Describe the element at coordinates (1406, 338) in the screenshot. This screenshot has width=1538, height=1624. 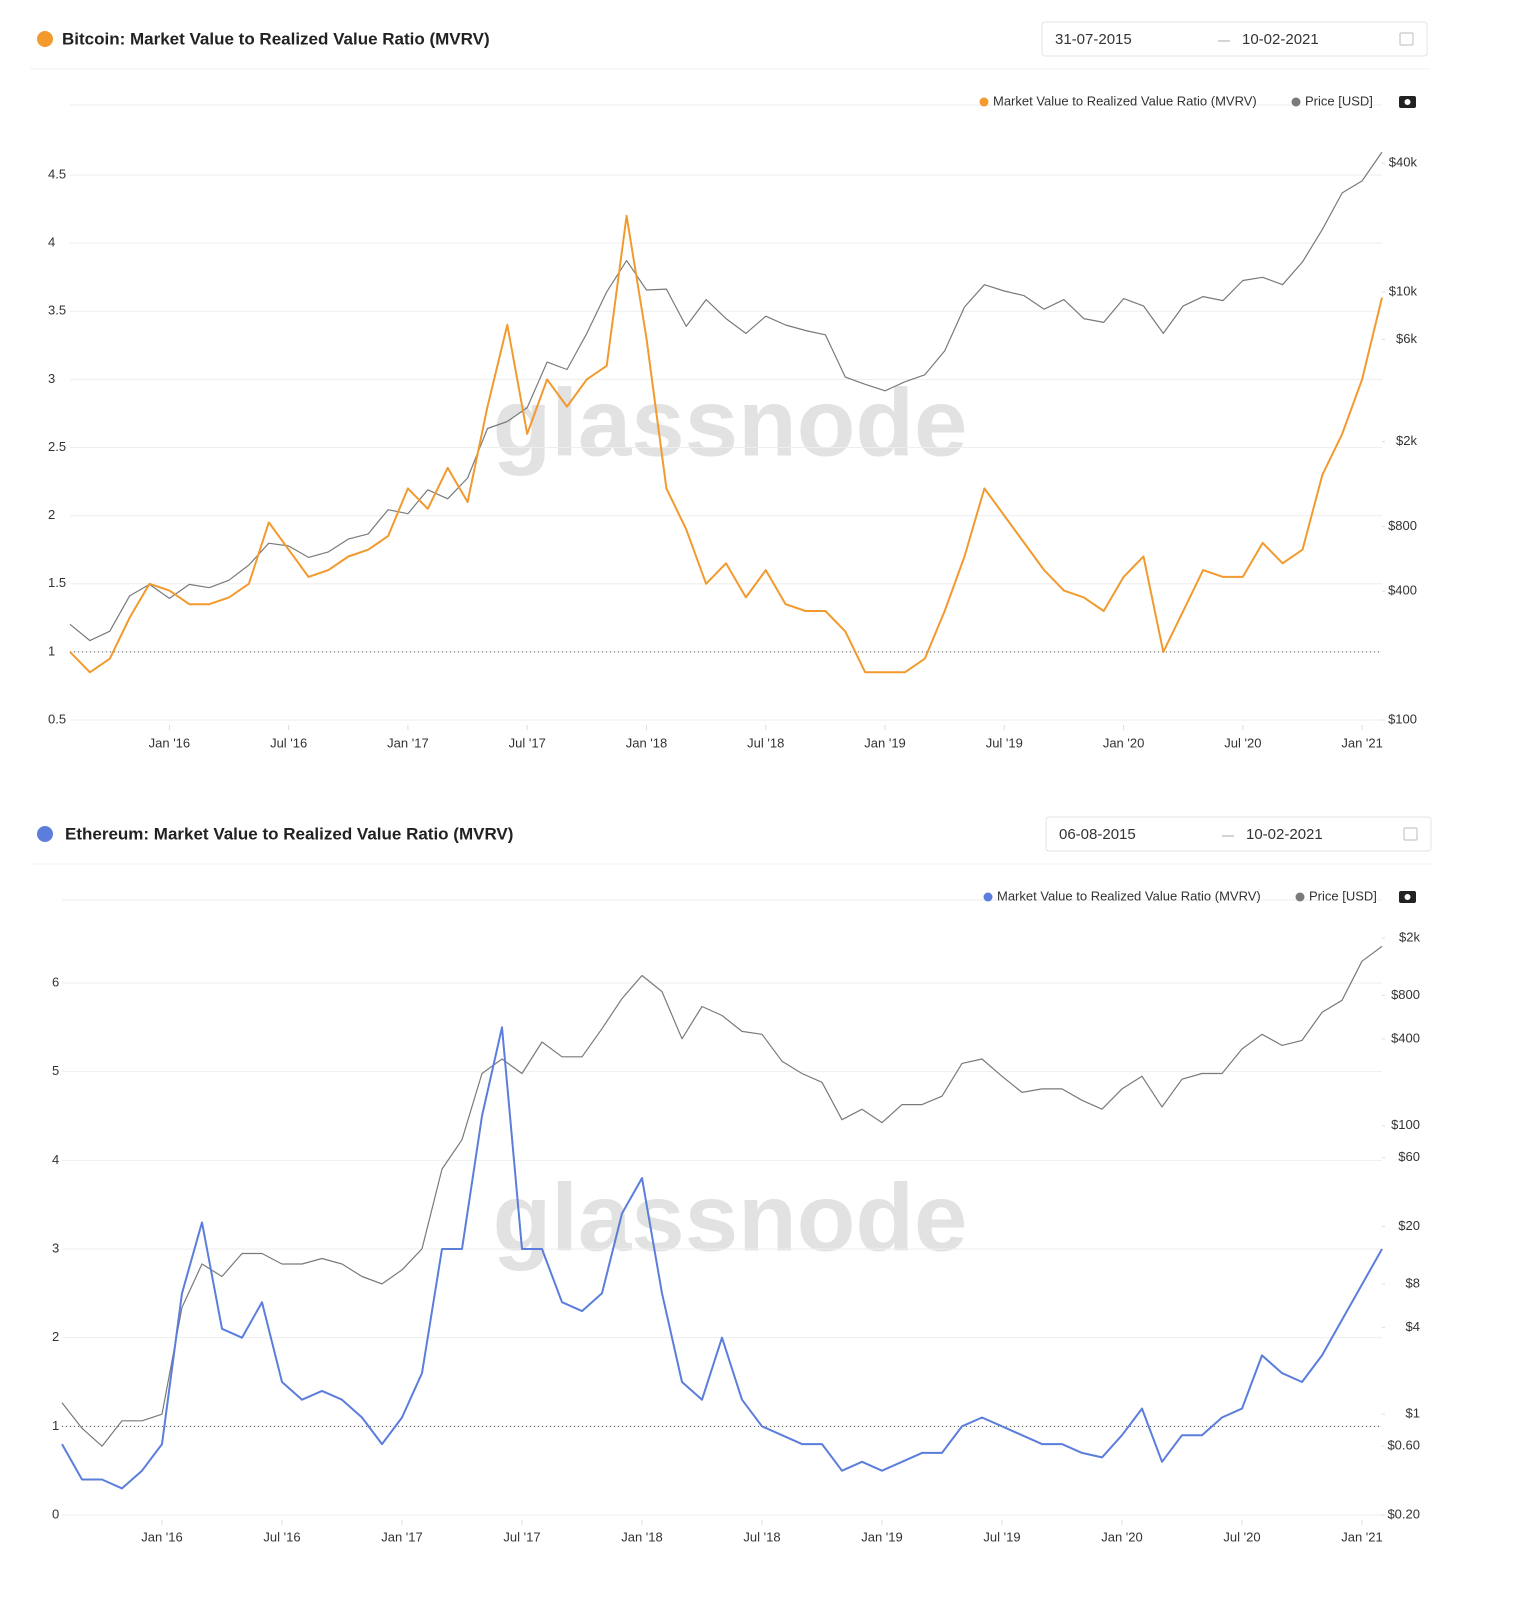
I see `y2-tick-label: $6k` at that location.